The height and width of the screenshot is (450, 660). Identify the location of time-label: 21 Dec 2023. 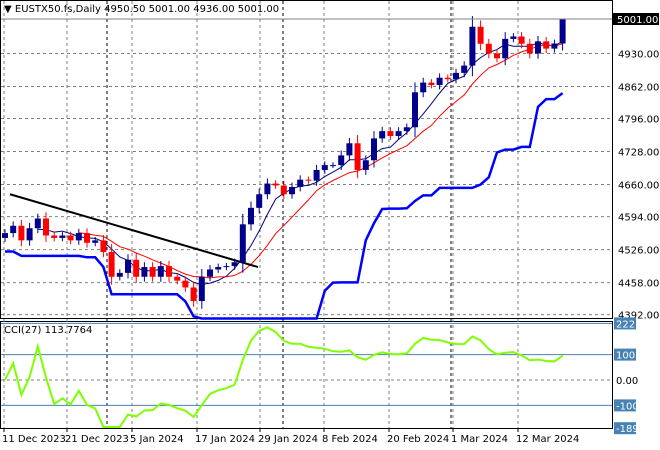
(97, 439).